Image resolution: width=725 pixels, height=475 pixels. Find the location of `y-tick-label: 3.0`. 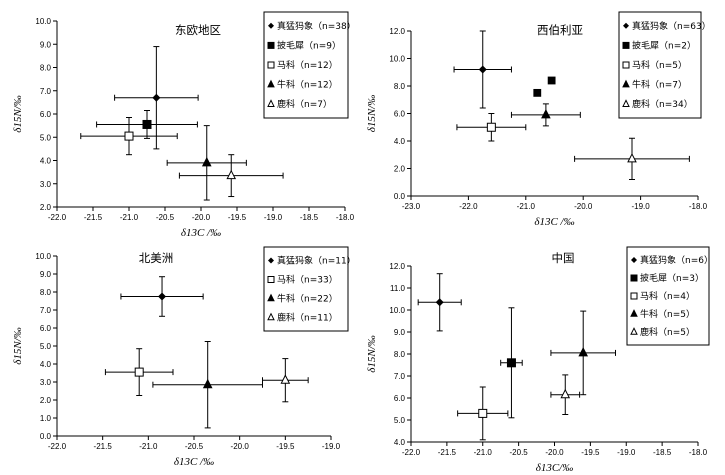

y-tick-label: 3.0 is located at coordinates (46, 184).